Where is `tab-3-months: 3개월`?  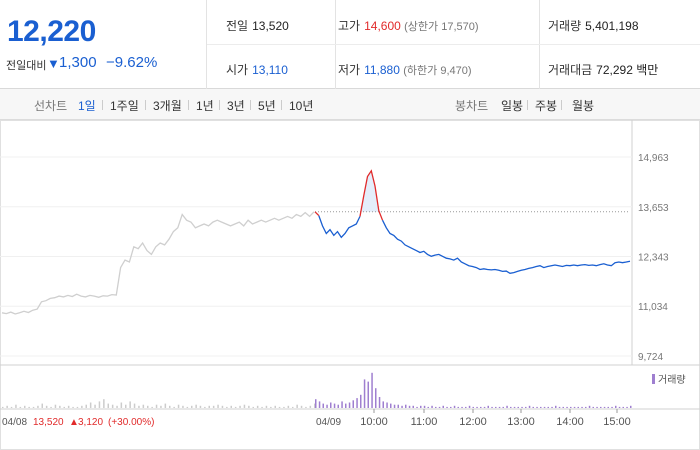
tab-3-months: 3개월 is located at coordinates (167, 106).